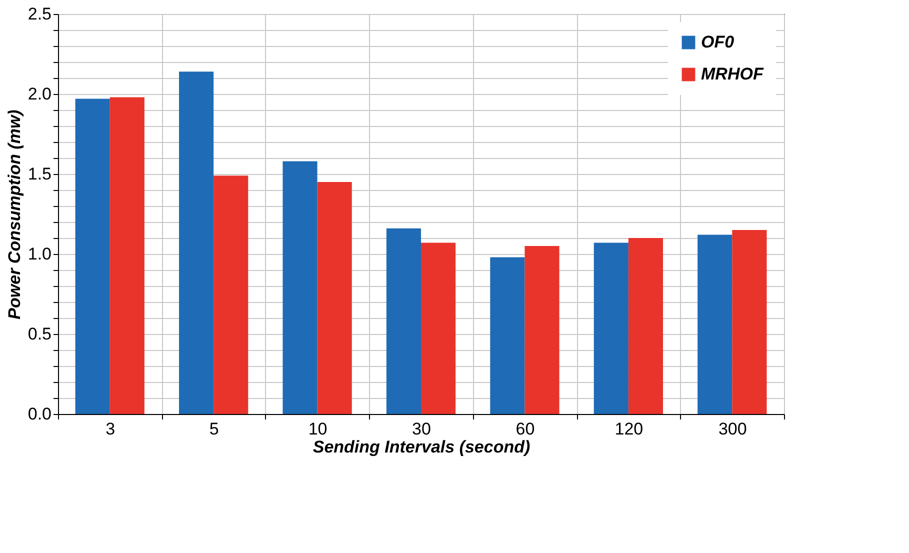  I want to click on x-tick-label: 300, so click(732, 429).